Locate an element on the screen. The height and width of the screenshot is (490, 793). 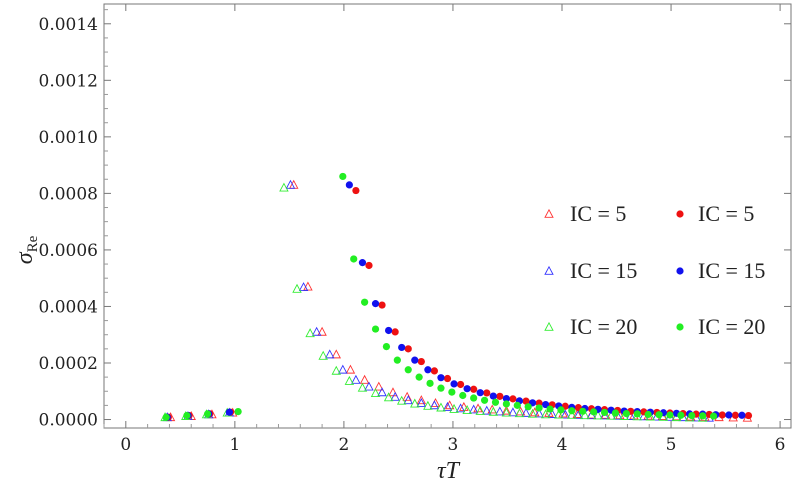
x-tick-label: 5 is located at coordinates (671, 445).